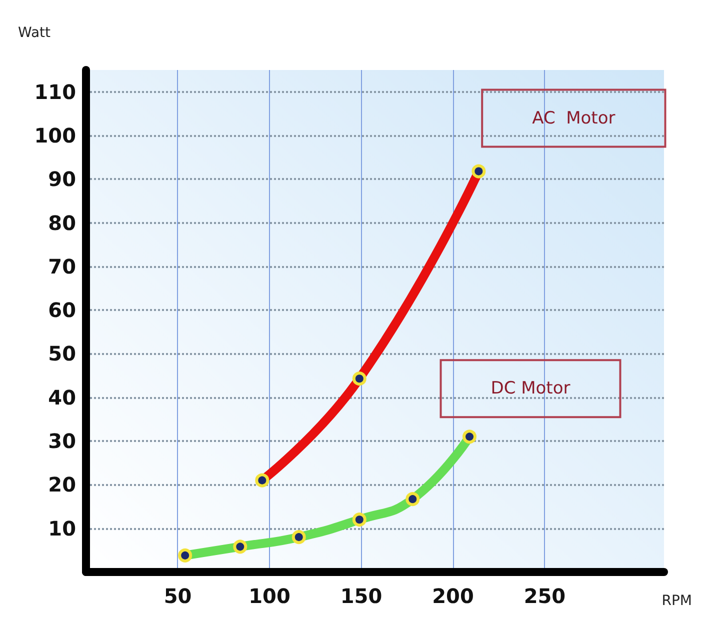 This screenshot has height=622, width=708. I want to click on x-tick-label: 50, so click(178, 596).